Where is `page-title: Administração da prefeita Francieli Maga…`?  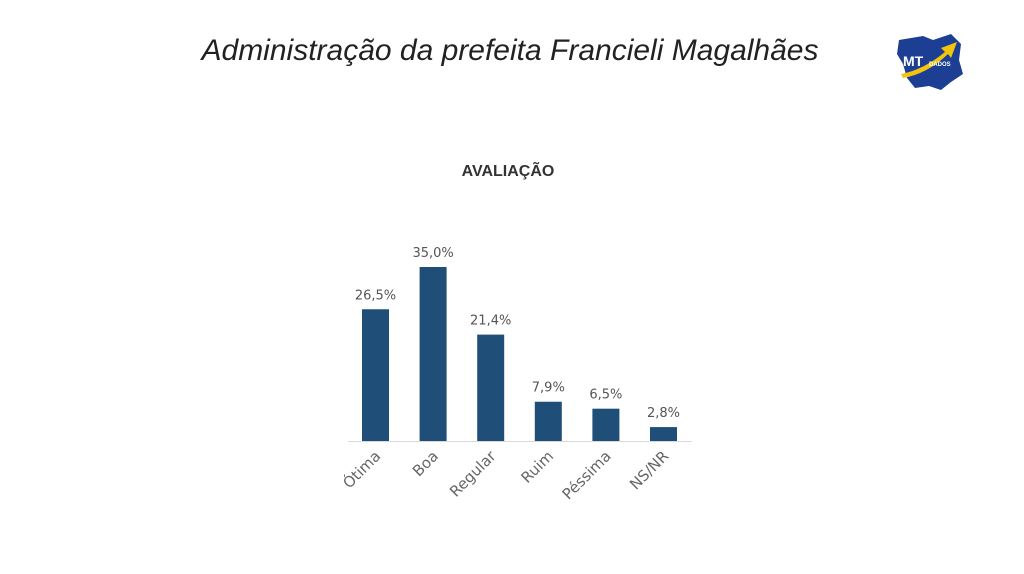
page-title: Administração da prefeita Francieli Maga… is located at coordinates (510, 50).